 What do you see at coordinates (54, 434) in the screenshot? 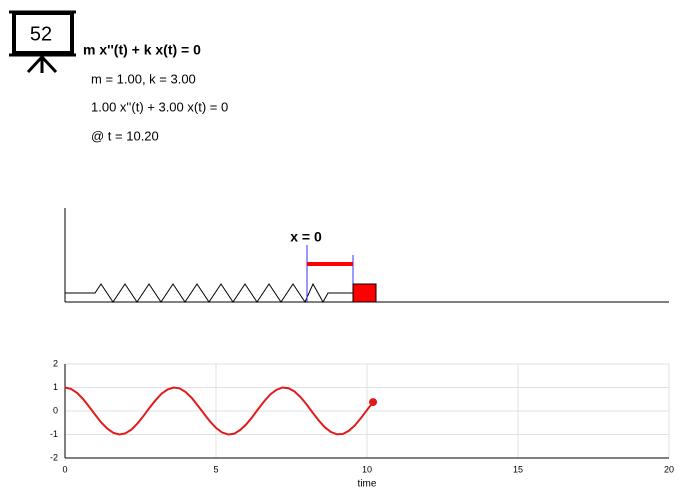
I see `y-tick-label: -1` at bounding box center [54, 434].